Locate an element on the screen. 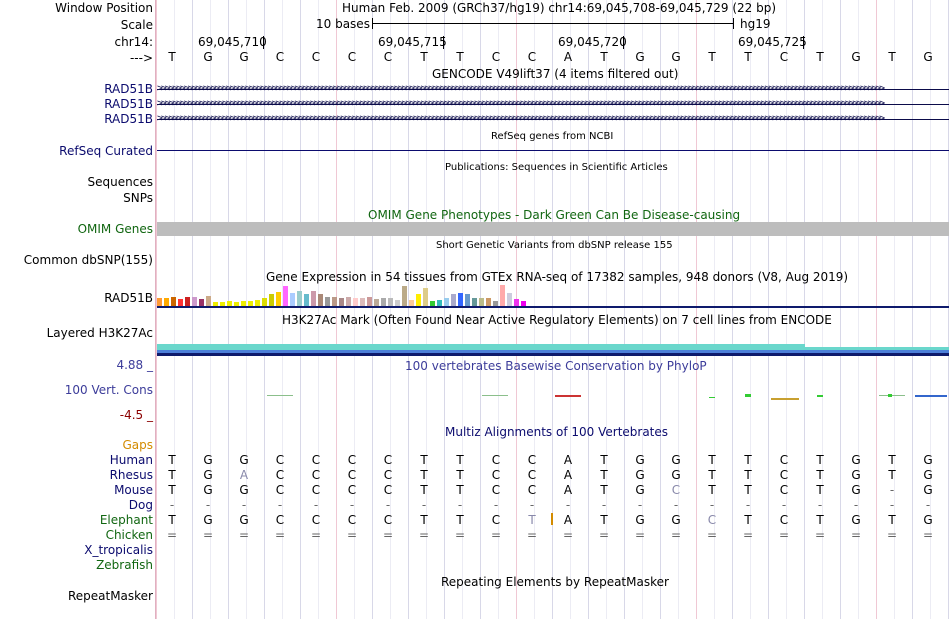 The image size is (950, 619). gtex-gene-label: RAD51B is located at coordinates (128, 298).